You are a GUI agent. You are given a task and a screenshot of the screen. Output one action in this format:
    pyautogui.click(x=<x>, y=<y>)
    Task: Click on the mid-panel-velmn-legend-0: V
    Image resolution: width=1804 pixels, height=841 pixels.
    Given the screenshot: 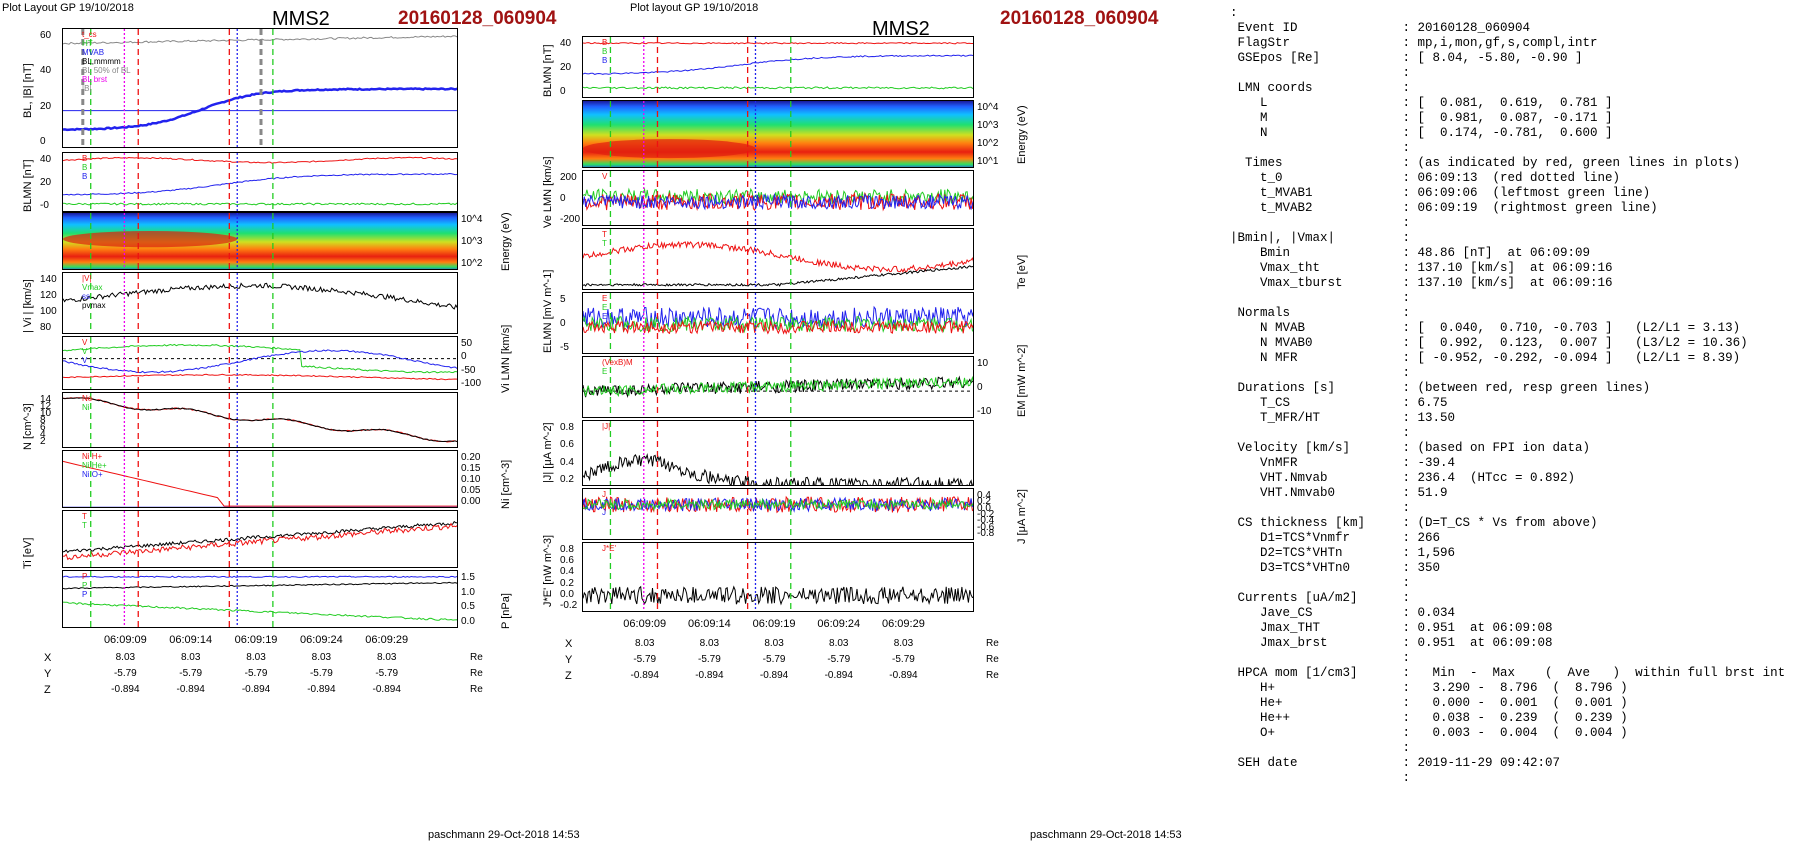 What is the action you would take?
    pyautogui.click(x=605, y=176)
    